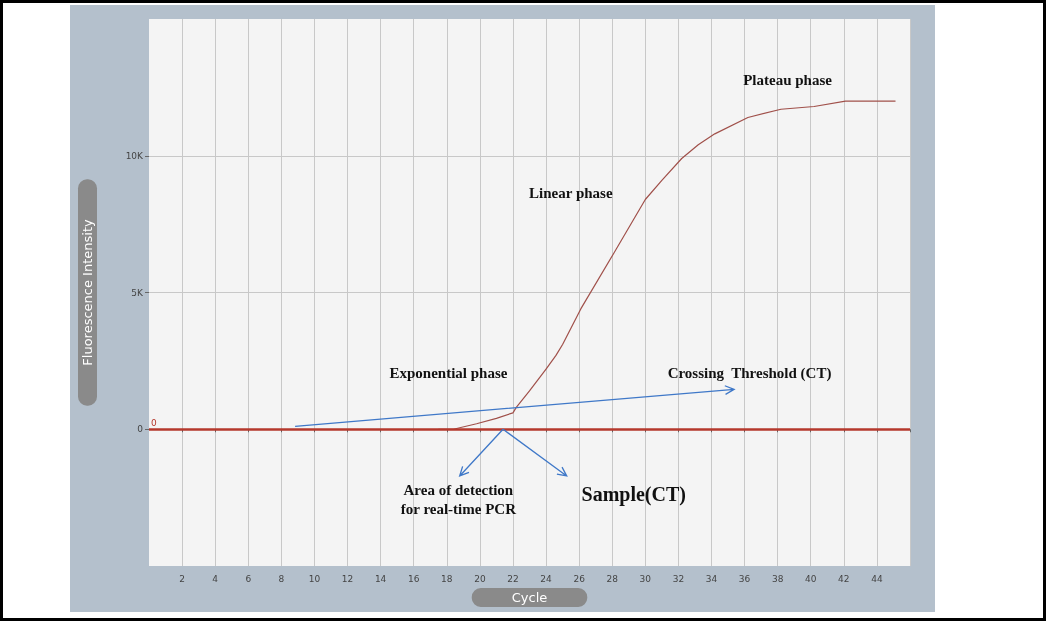  I want to click on x-tick-label: 8, so click(281, 578).